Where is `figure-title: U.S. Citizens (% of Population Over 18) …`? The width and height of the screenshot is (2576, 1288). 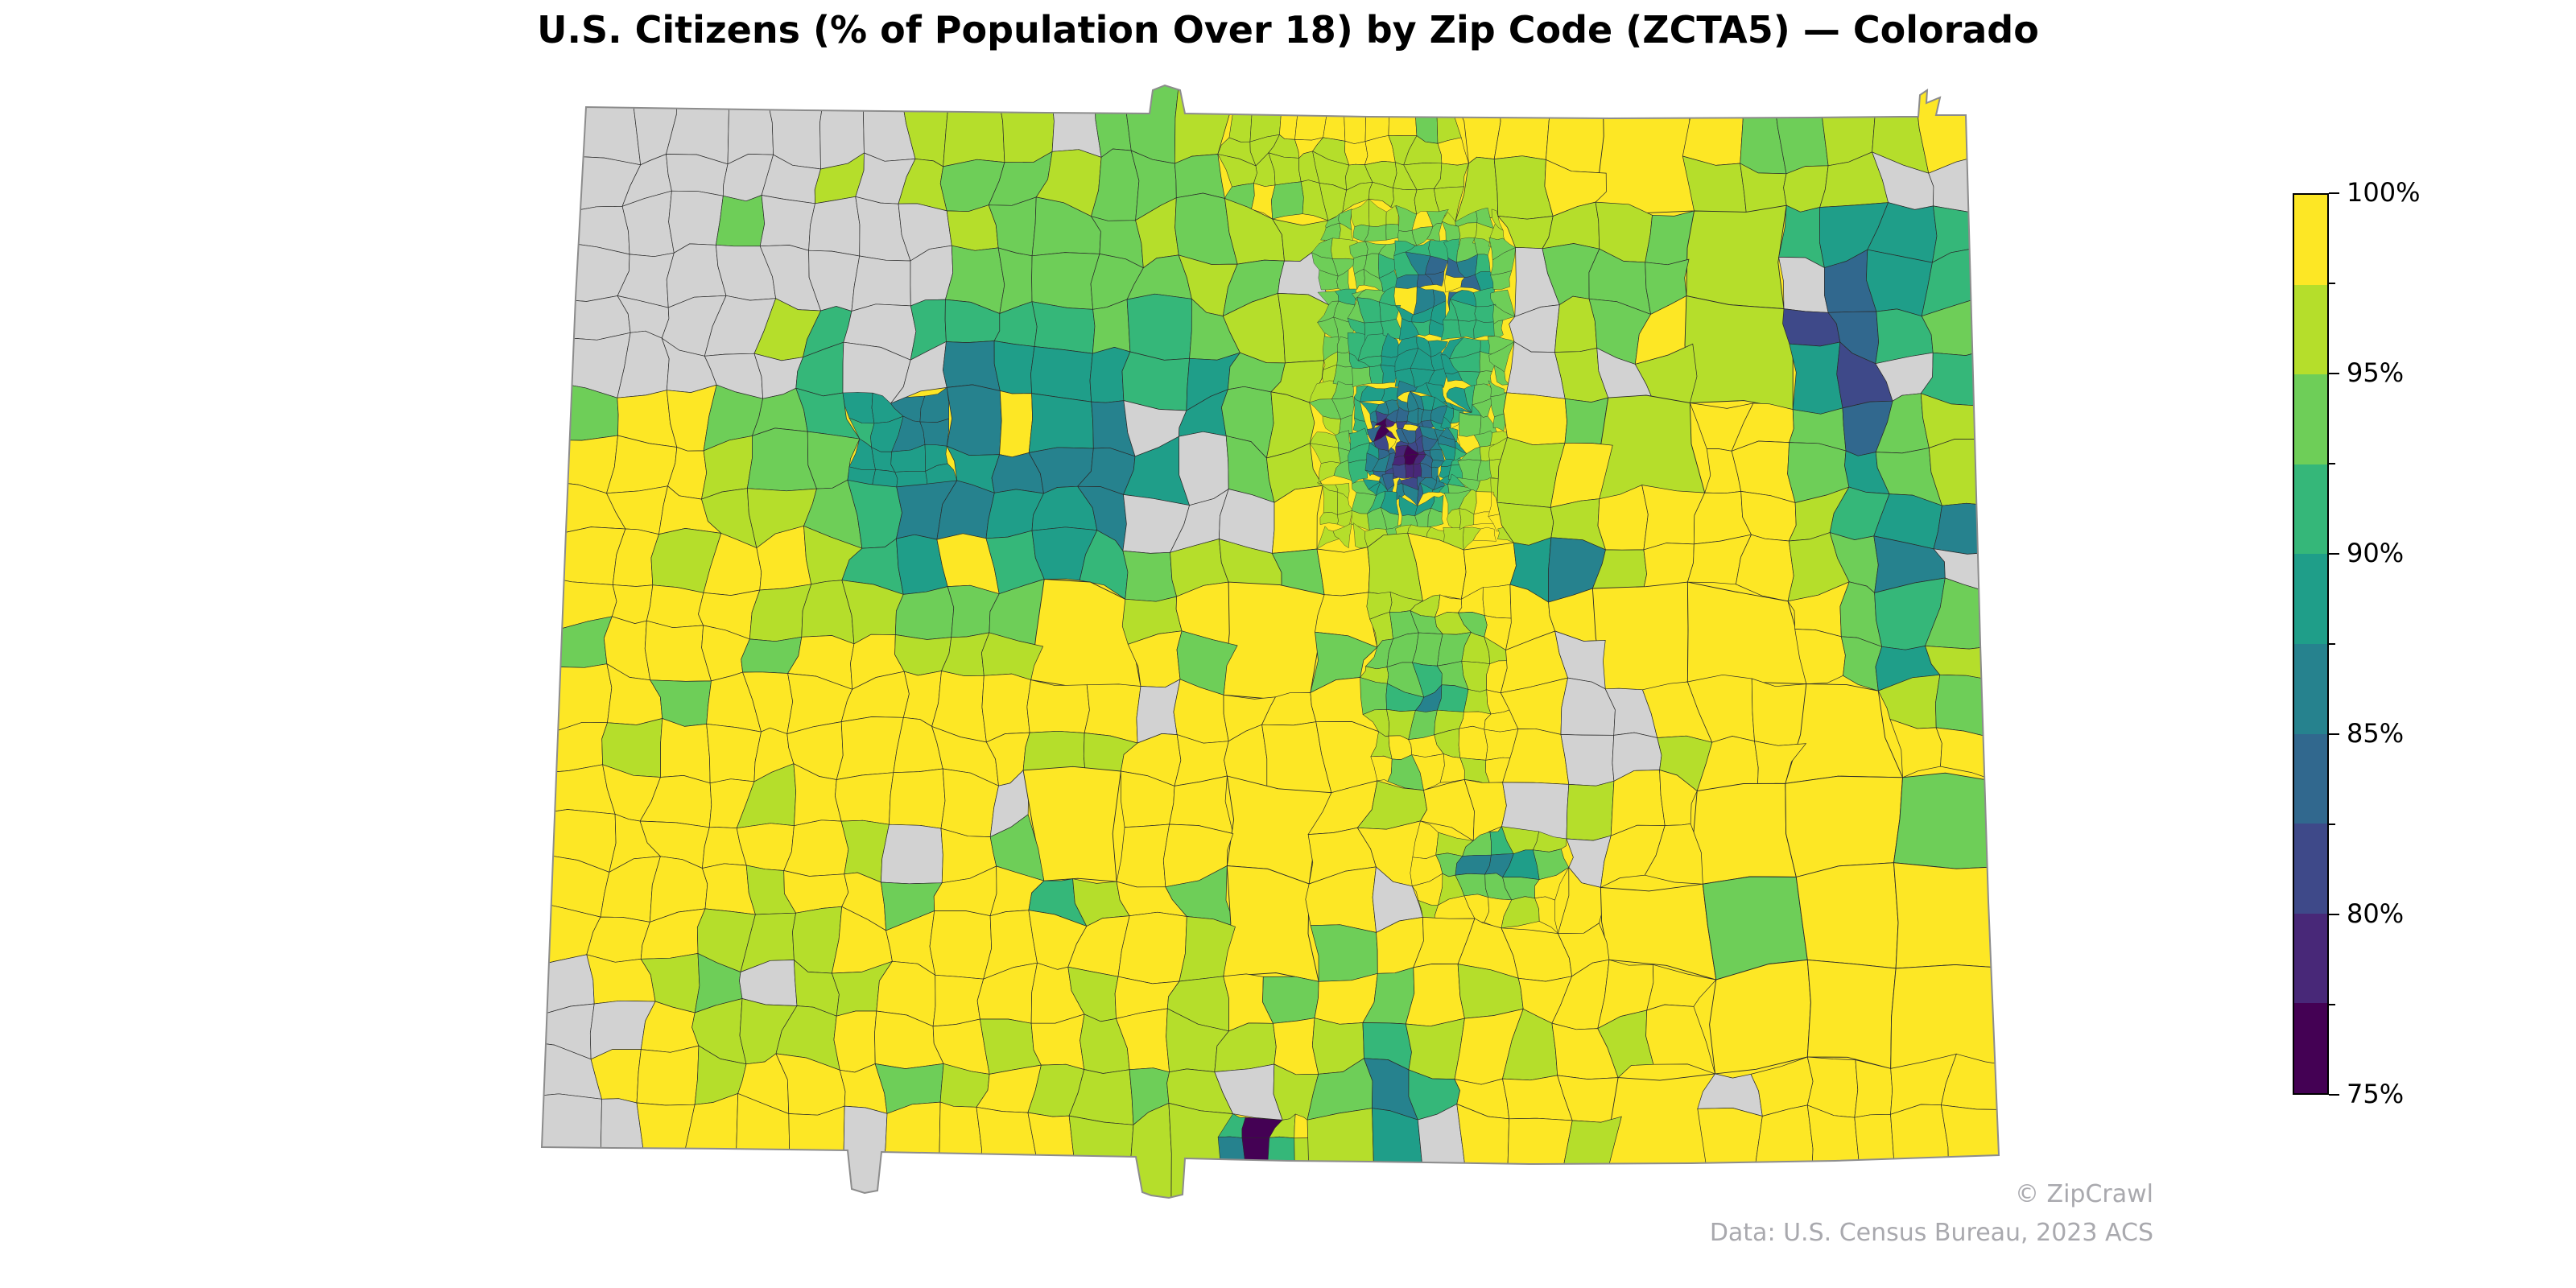
figure-title: U.S. Citizens (% of Population Over 18) … is located at coordinates (1288, 30).